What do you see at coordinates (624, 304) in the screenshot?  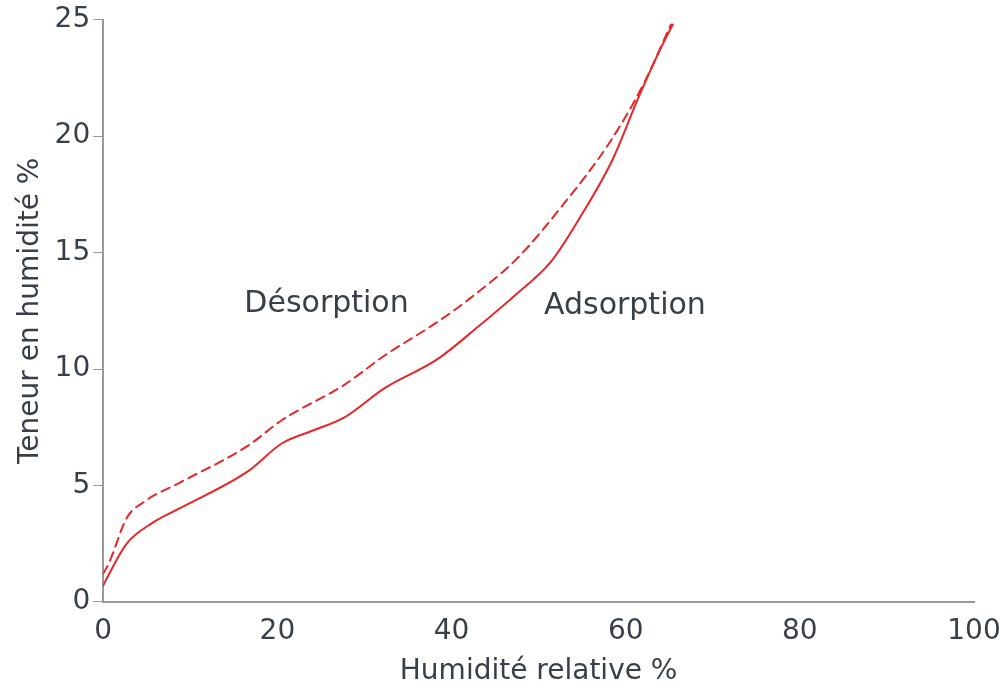 I see `series-label: Adsorption` at bounding box center [624, 304].